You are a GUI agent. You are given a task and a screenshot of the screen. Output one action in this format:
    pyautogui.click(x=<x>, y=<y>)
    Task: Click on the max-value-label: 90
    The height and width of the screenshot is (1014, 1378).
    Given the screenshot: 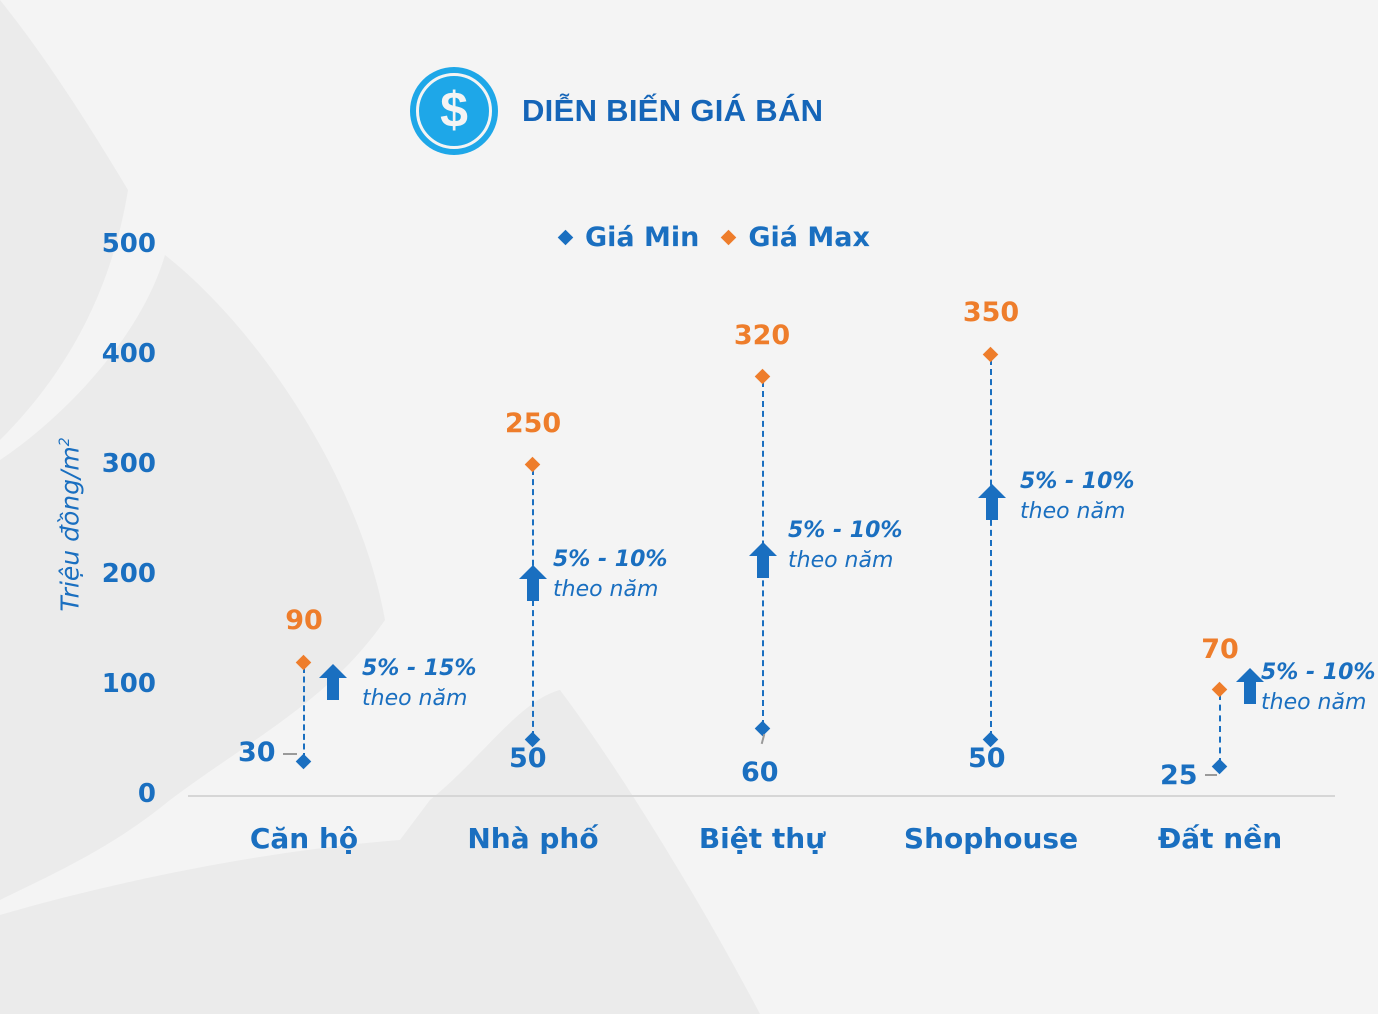 What is the action you would take?
    pyautogui.click(x=304, y=620)
    